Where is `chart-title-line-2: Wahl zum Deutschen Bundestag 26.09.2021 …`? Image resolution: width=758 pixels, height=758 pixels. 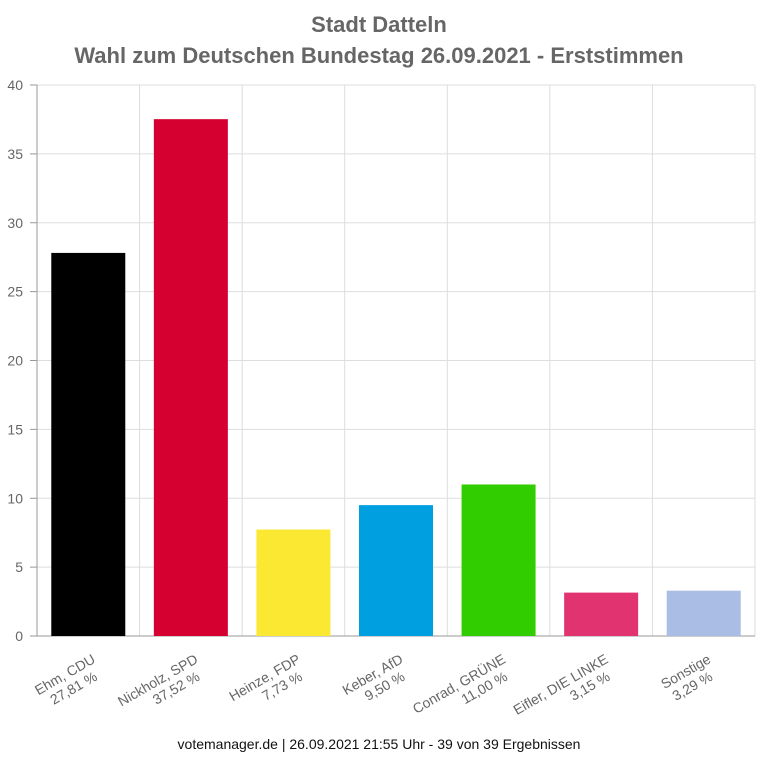
chart-title-line-2: Wahl zum Deutschen Bundestag 26.09.2021 … is located at coordinates (379, 55).